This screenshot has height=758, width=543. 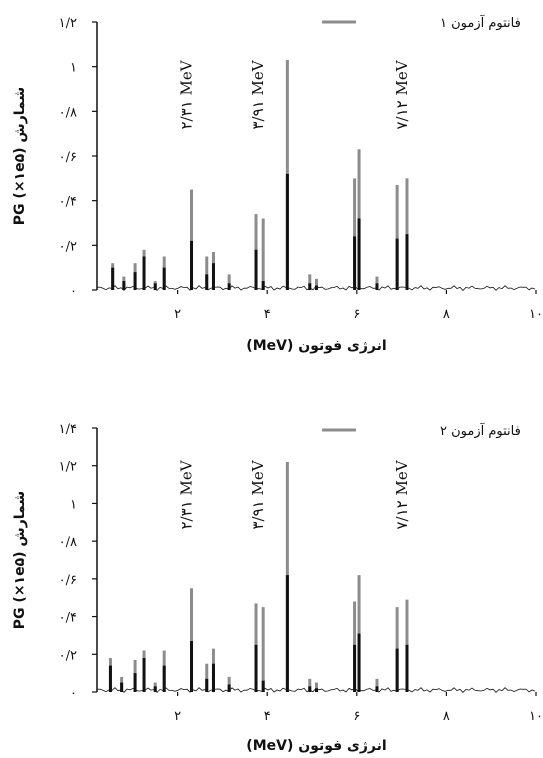 What do you see at coordinates (480, 430) in the screenshot?
I see `legend-label: فانتوم آزمون ۲` at bounding box center [480, 430].